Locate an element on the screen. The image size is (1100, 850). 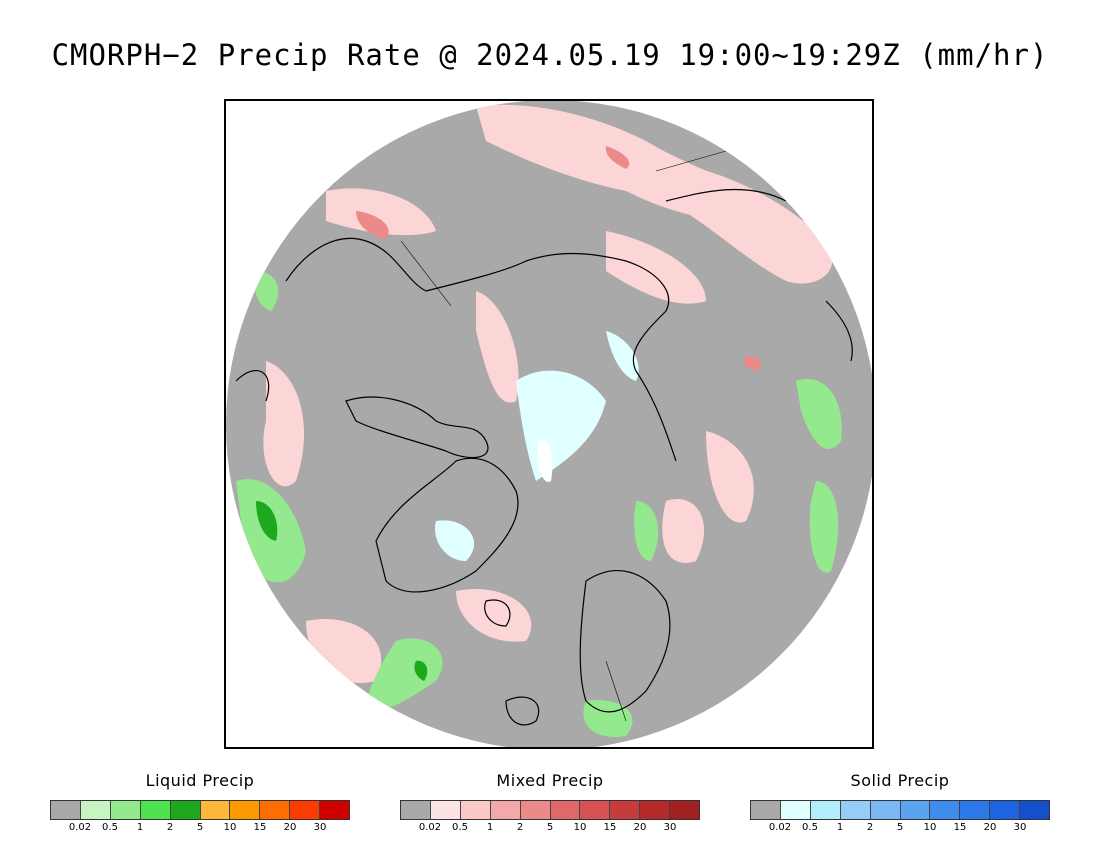
legend-solid: Solid Precip 0.02 0.5 1 2 5 10 15 20 30 is located at coordinates (900, 804).